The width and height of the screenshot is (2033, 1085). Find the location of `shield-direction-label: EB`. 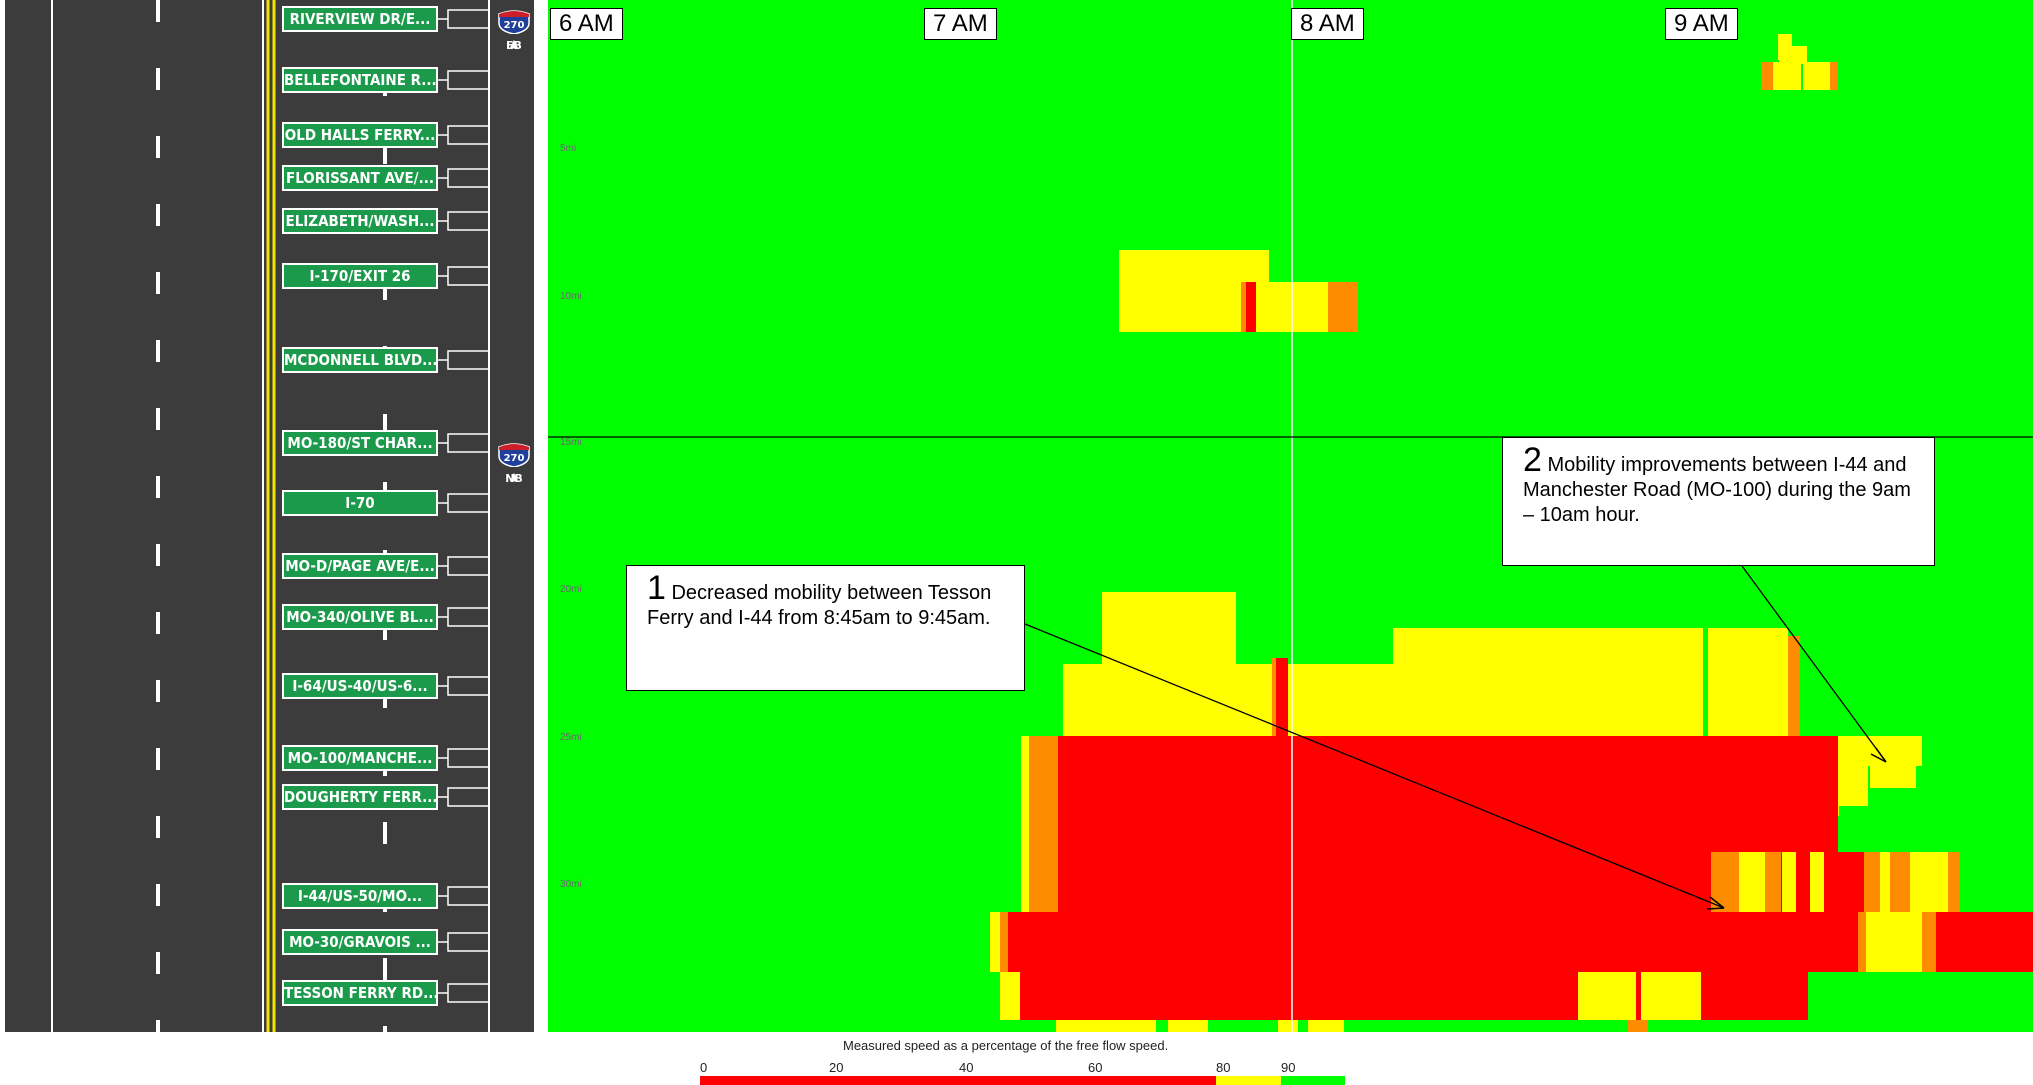

shield-direction-label: EB is located at coordinates (514, 45).